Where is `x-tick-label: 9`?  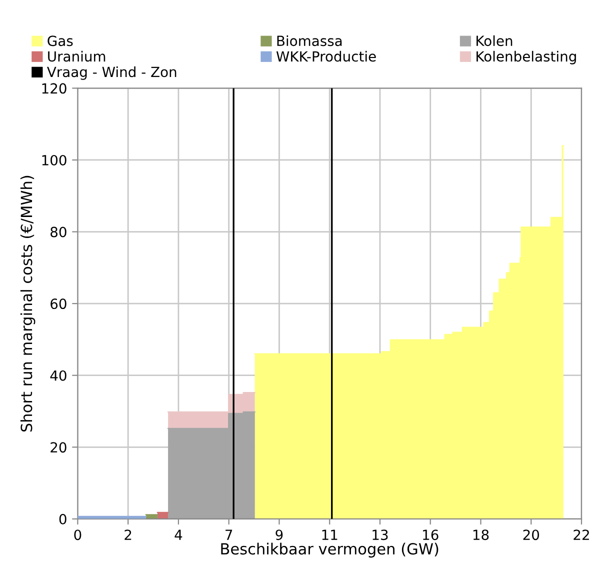
x-tick-label: 9 is located at coordinates (279, 535).